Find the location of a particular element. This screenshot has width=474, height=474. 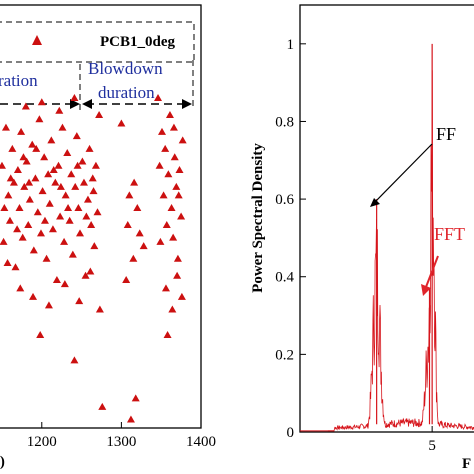

run-arrow-head-icon is located at coordinates (75, 104).